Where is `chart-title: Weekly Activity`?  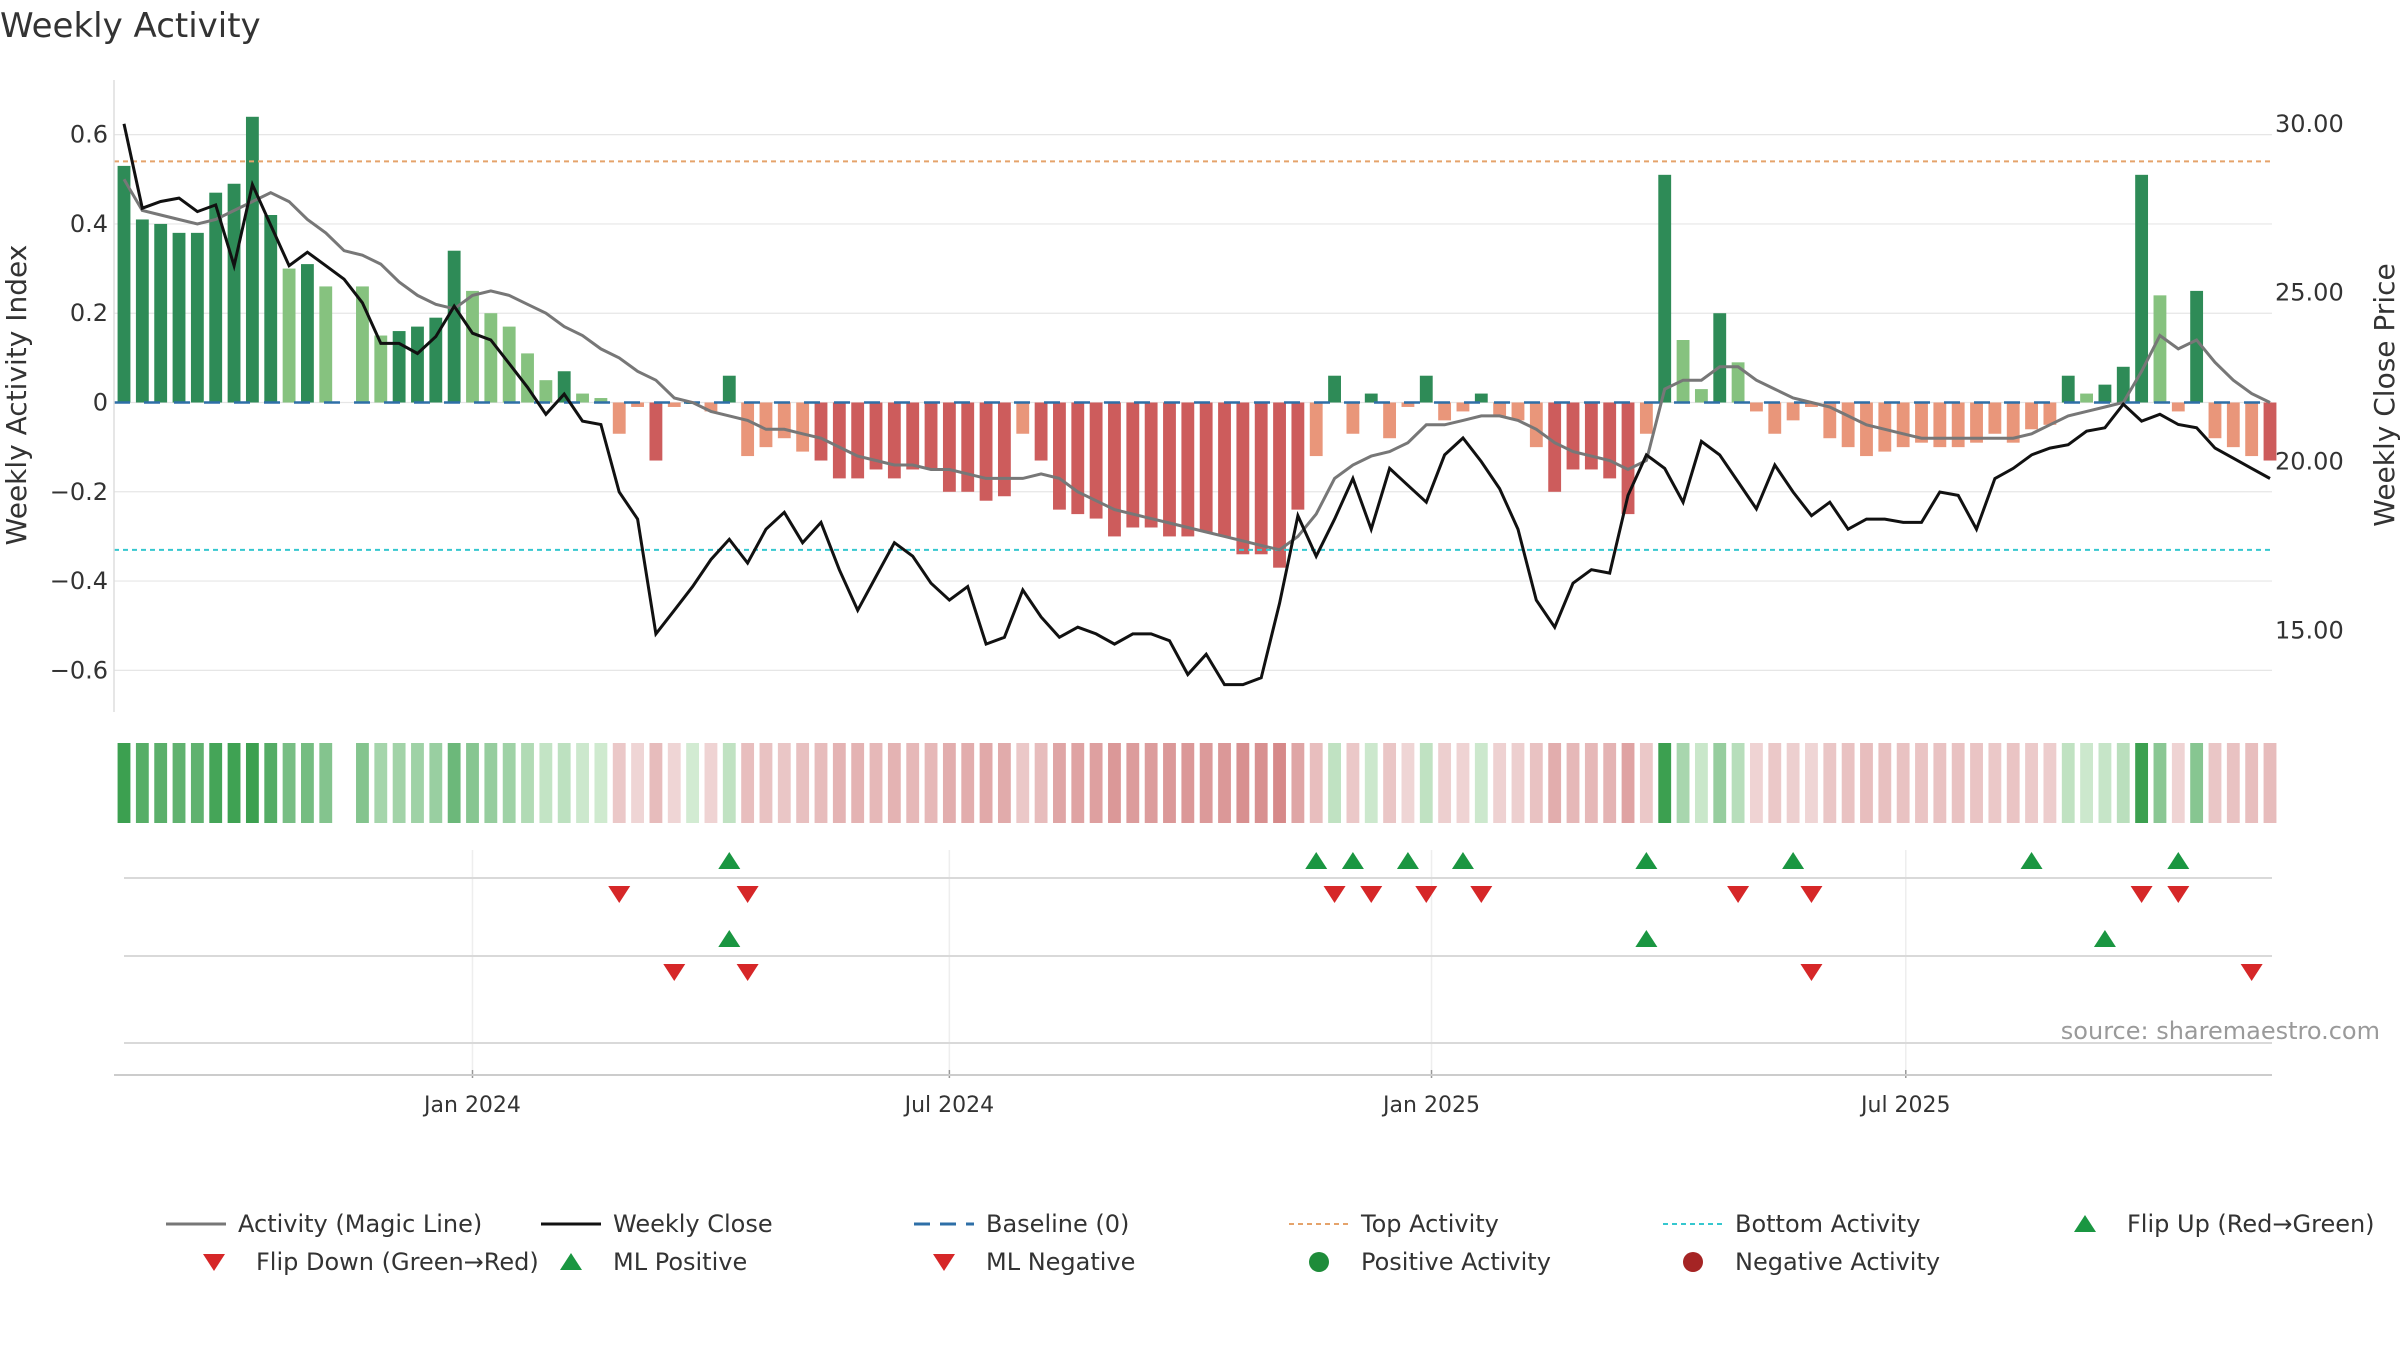 chart-title: Weekly Activity is located at coordinates (130, 26).